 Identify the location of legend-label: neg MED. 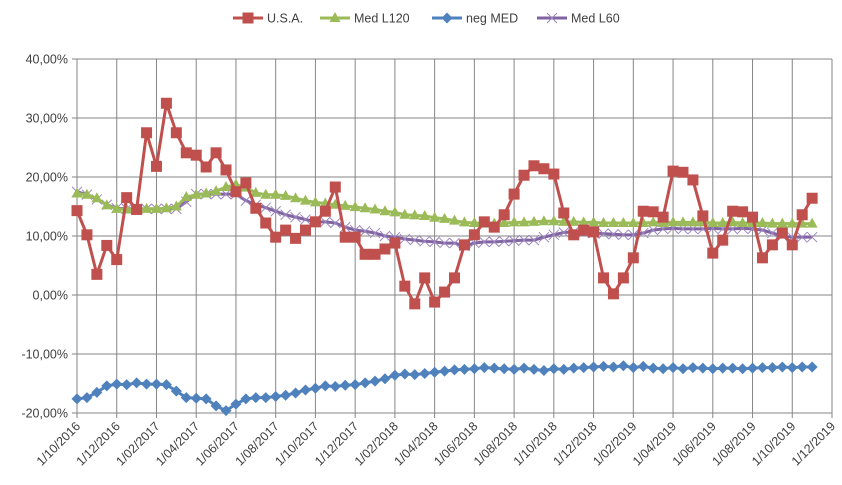
(492, 19).